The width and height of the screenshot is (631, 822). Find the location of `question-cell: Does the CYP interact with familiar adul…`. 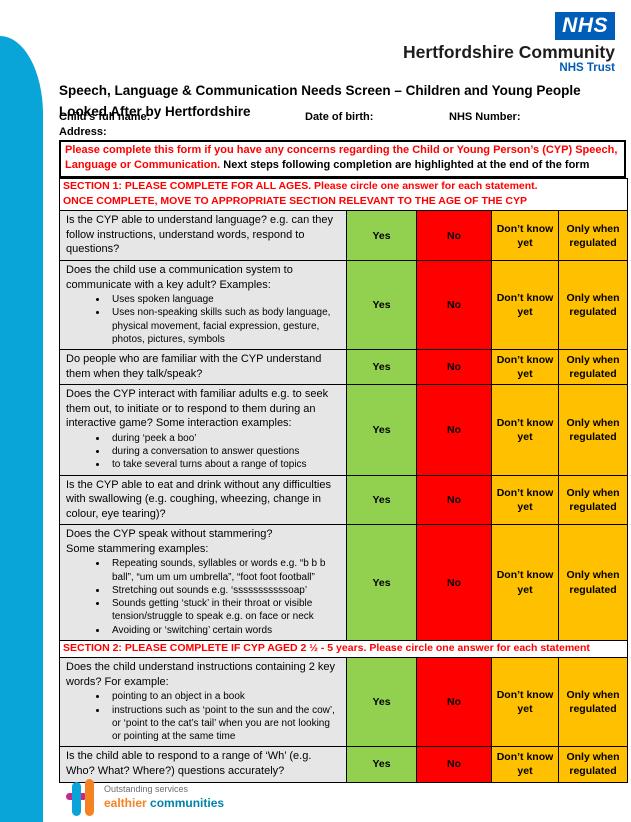

question-cell: Does the CYP interact with familiar adul… is located at coordinates (203, 430).